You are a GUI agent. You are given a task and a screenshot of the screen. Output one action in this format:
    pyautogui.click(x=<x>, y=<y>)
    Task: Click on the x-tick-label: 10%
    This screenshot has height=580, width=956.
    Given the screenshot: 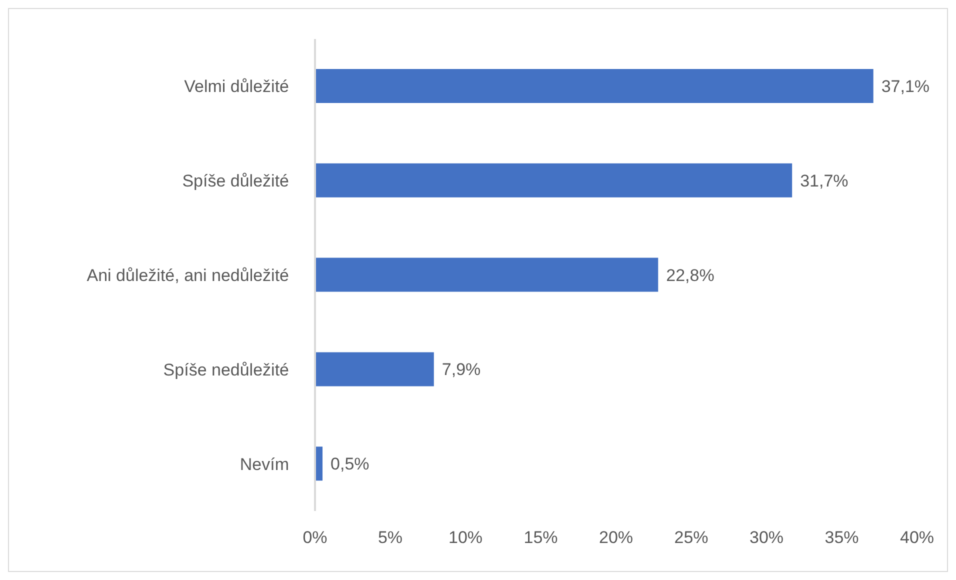 What is the action you would take?
    pyautogui.click(x=465, y=538)
    